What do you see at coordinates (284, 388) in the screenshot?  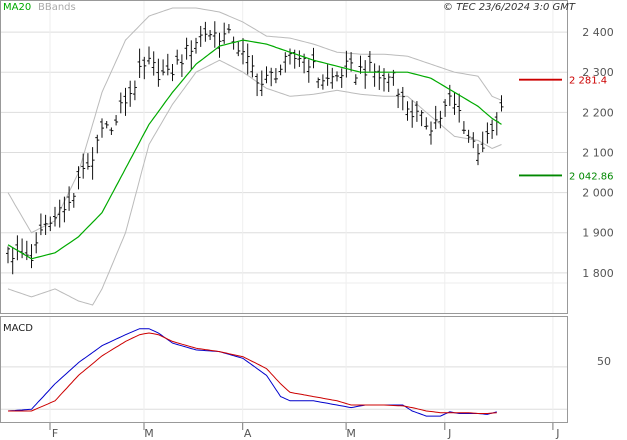 I see `macd-gridlines` at bounding box center [284, 388].